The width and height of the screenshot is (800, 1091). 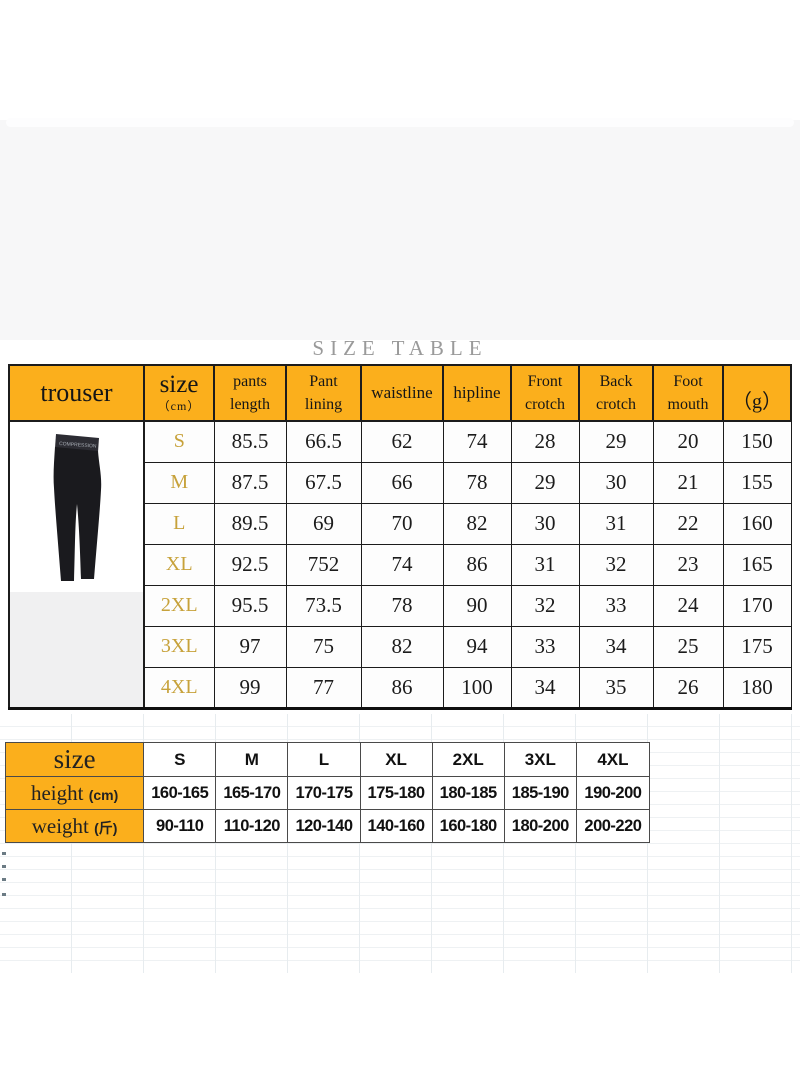 What do you see at coordinates (477, 523) in the screenshot?
I see `value-cell: 82` at bounding box center [477, 523].